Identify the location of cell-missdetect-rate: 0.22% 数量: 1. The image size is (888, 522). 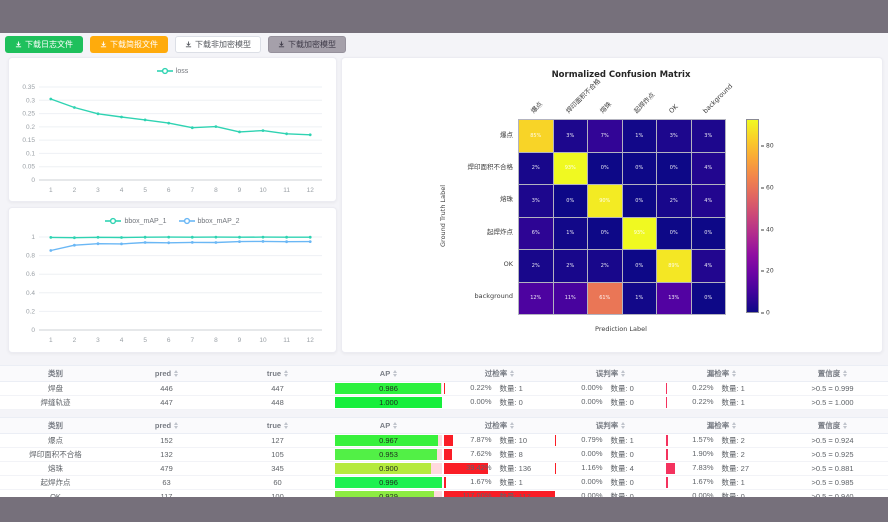
(721, 402).